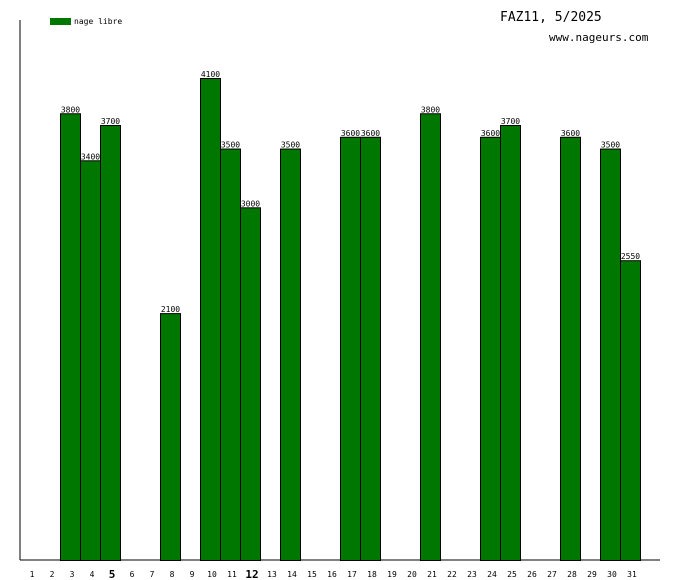 The width and height of the screenshot is (680, 580). Describe the element at coordinates (232, 574) in the screenshot. I see `x-tick-label: 11` at that location.